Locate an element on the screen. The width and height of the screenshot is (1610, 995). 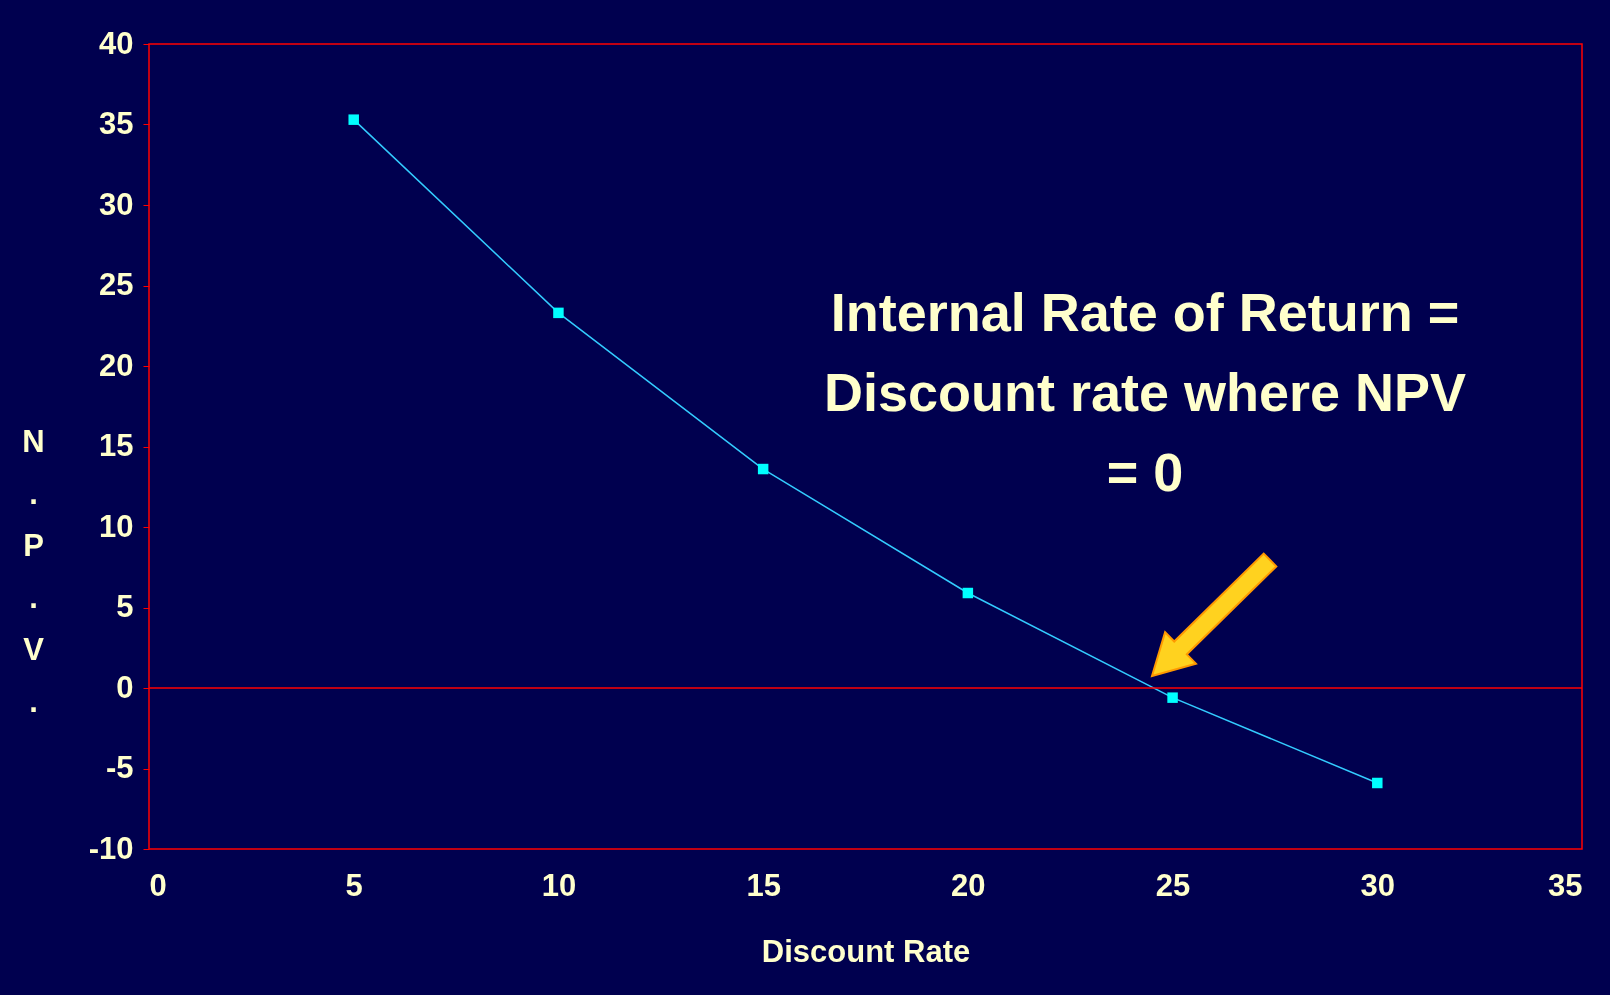
y-tick-label: -5 is located at coordinates (119, 767).